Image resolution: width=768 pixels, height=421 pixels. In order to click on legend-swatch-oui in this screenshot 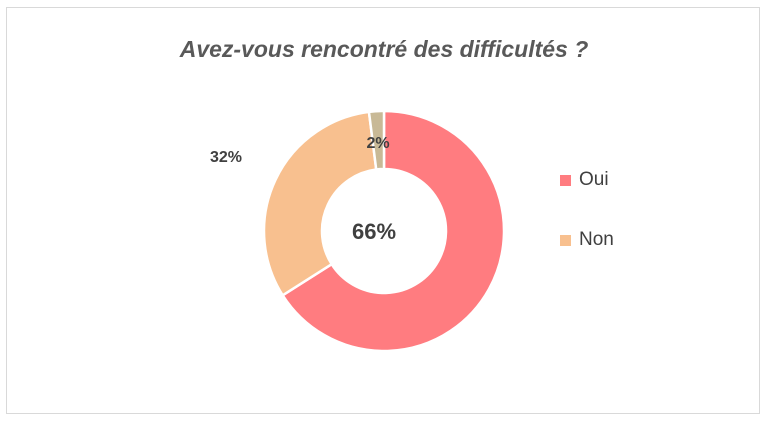, I will do `click(565, 180)`.